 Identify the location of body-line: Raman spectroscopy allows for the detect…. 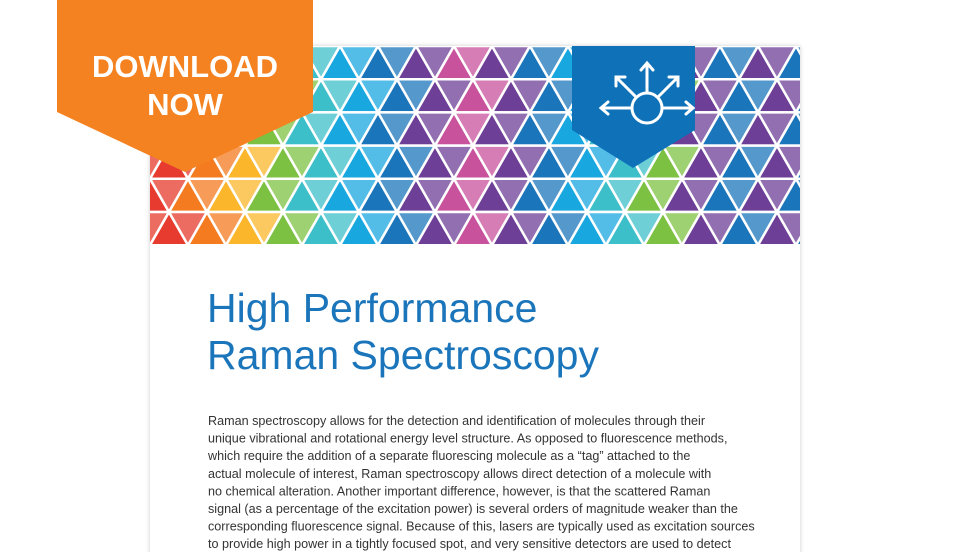
(456, 421).